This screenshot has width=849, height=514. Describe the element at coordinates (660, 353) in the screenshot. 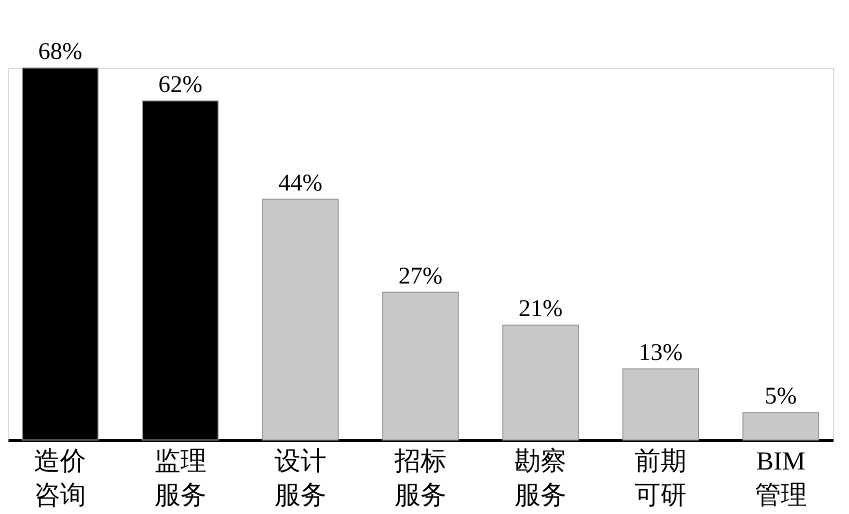

I see `data-label: 13%` at that location.